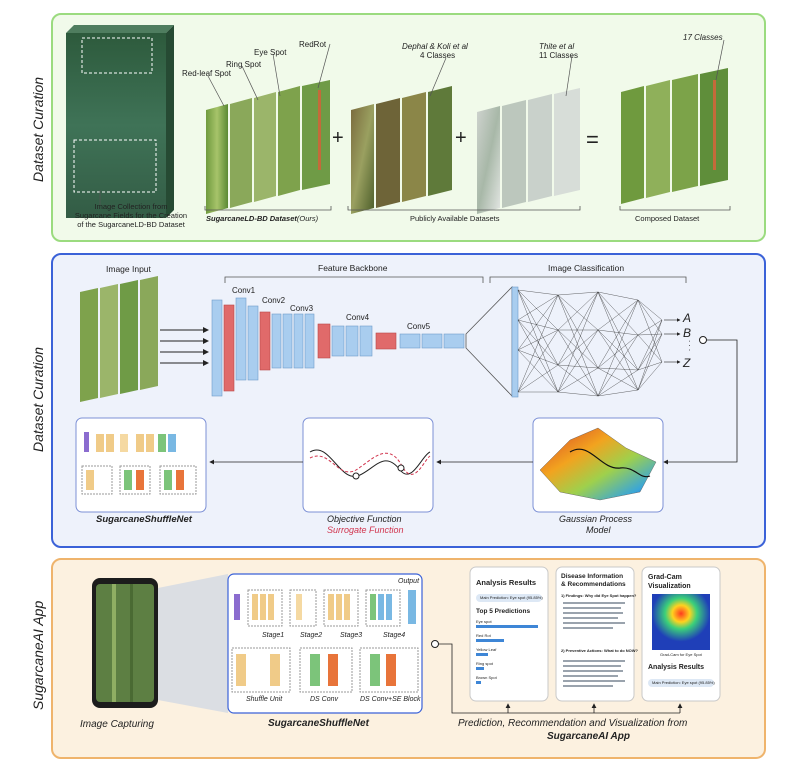  Describe the element at coordinates (394, 635) in the screenshot. I see `stage4-label: Stage4` at that location.